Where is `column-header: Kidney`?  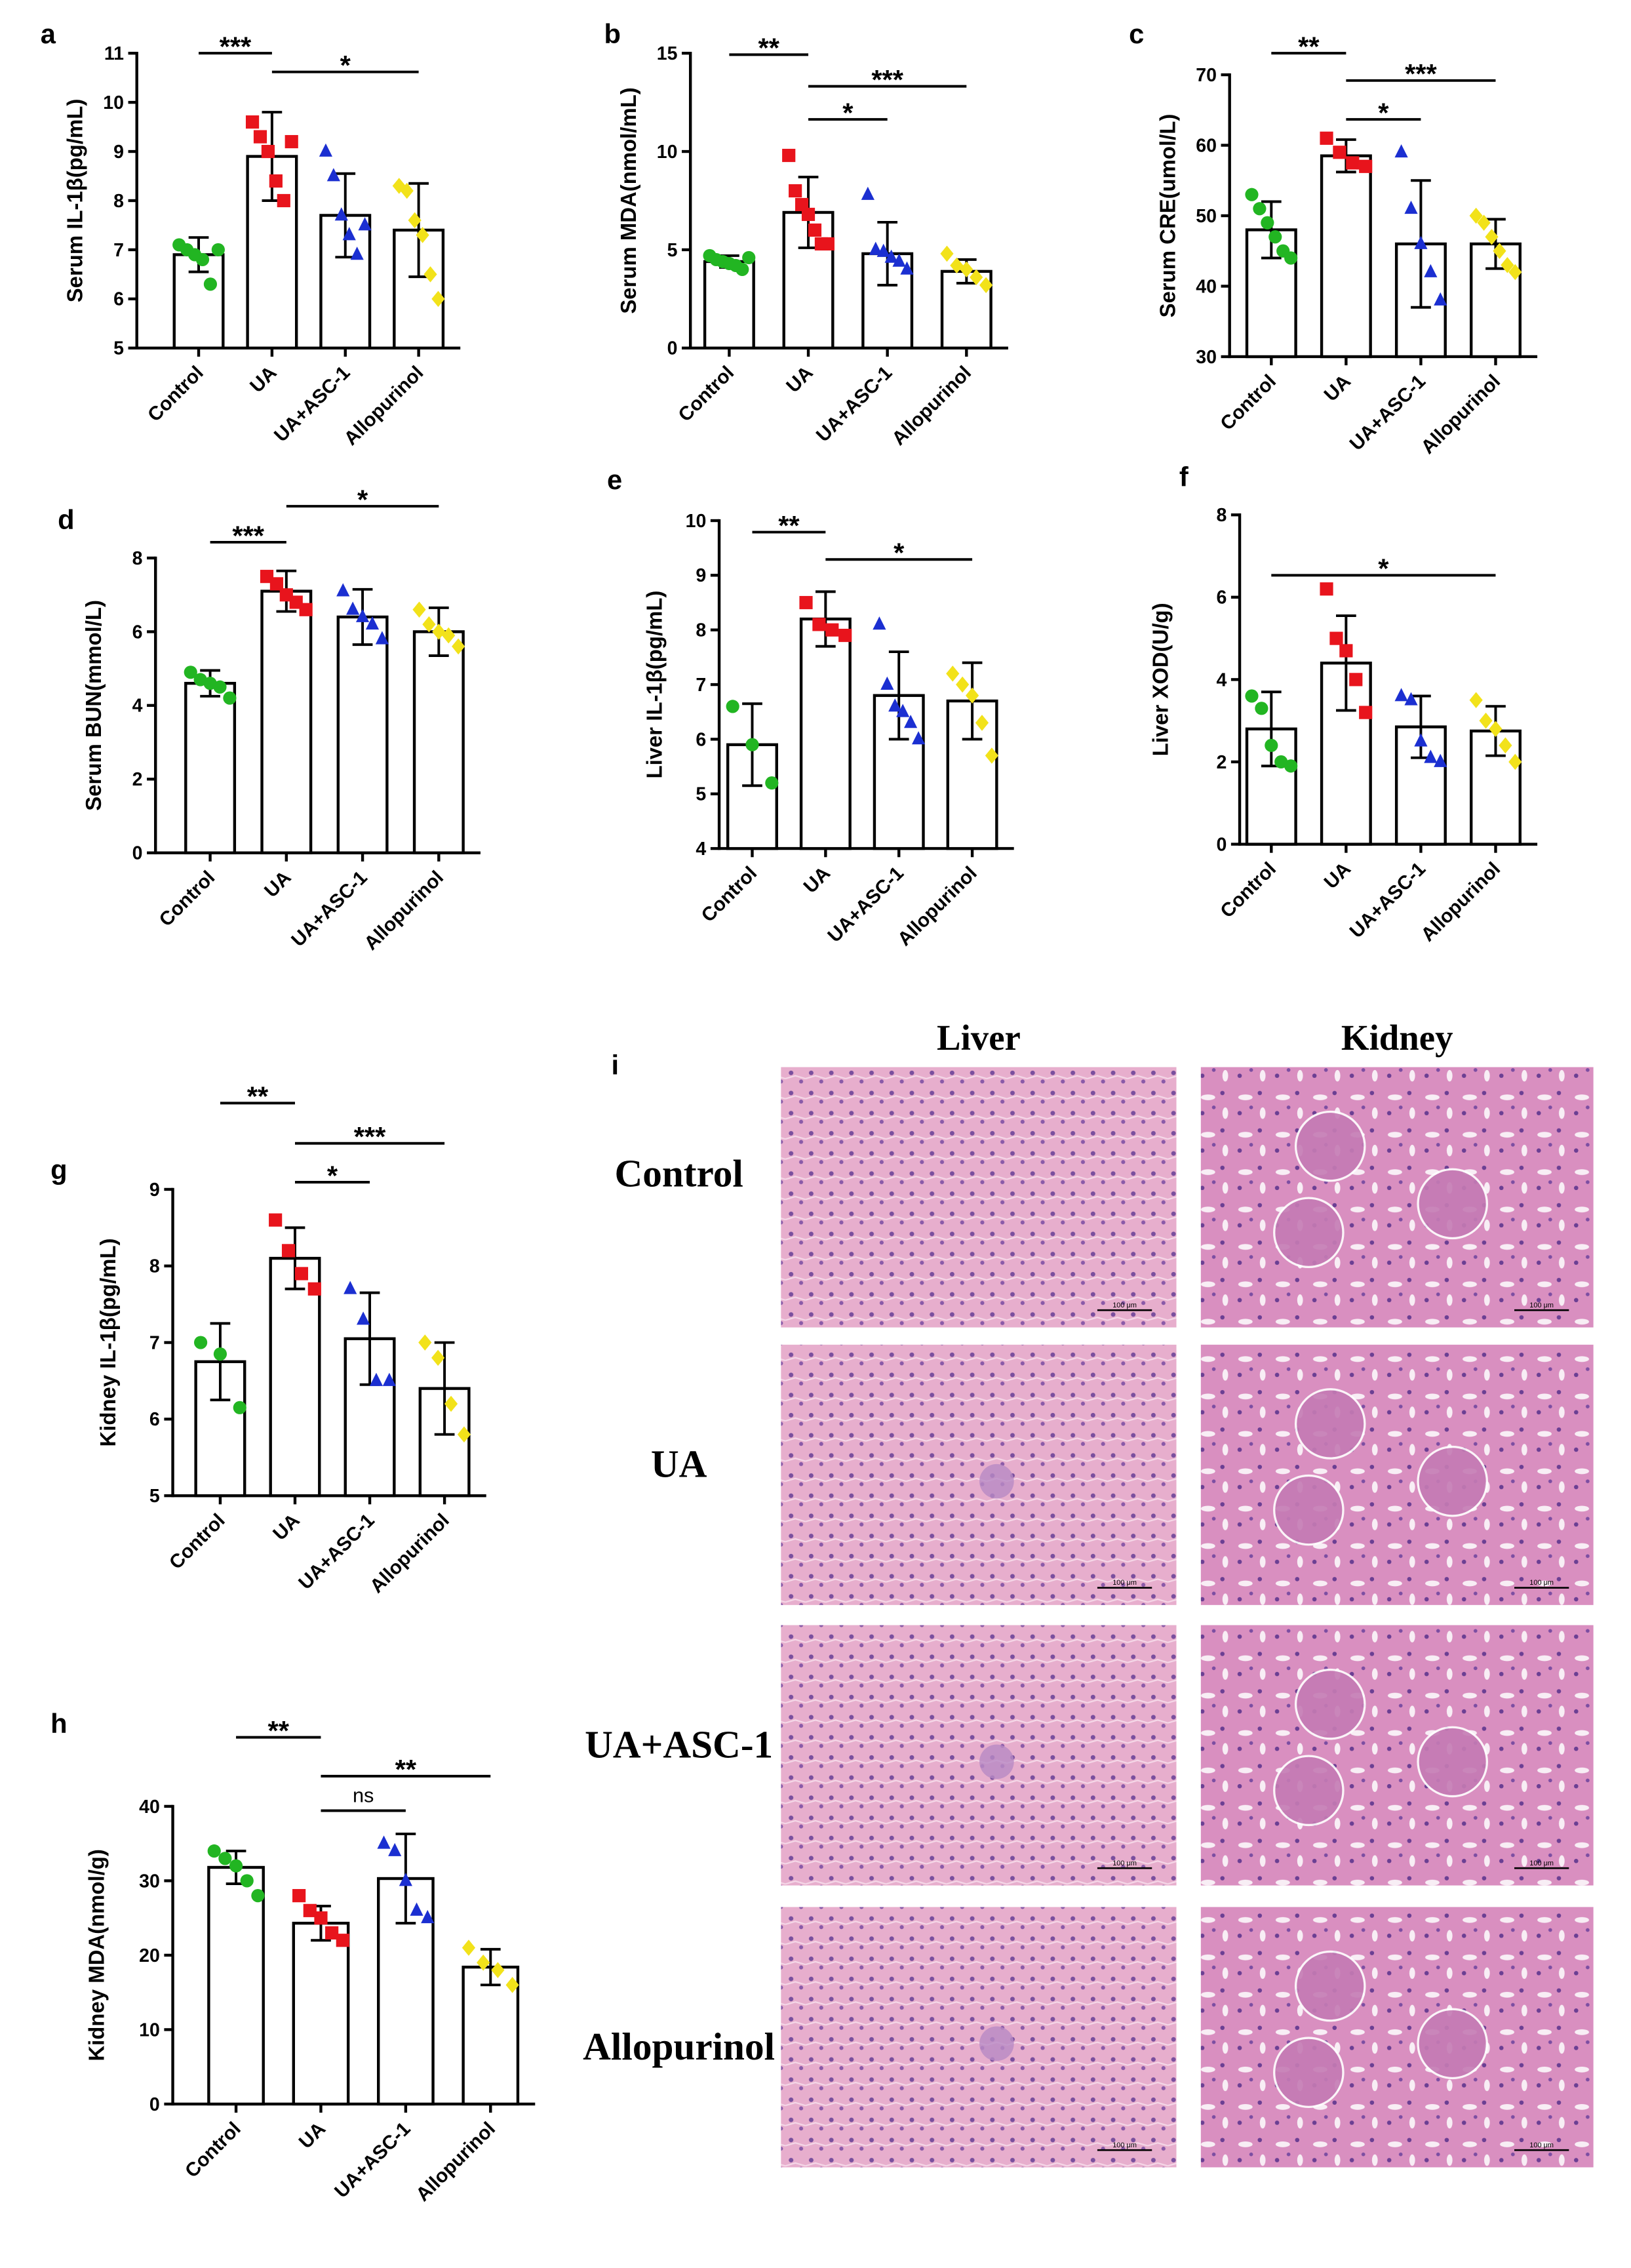 column-header: Kidney is located at coordinates (1397, 1038).